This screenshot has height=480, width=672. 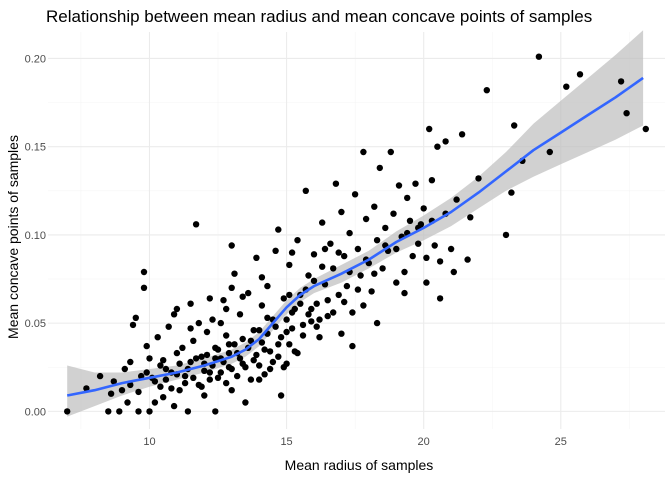 What do you see at coordinates (35, 59) in the screenshot?
I see `y-tick-label: 0.20` at bounding box center [35, 59].